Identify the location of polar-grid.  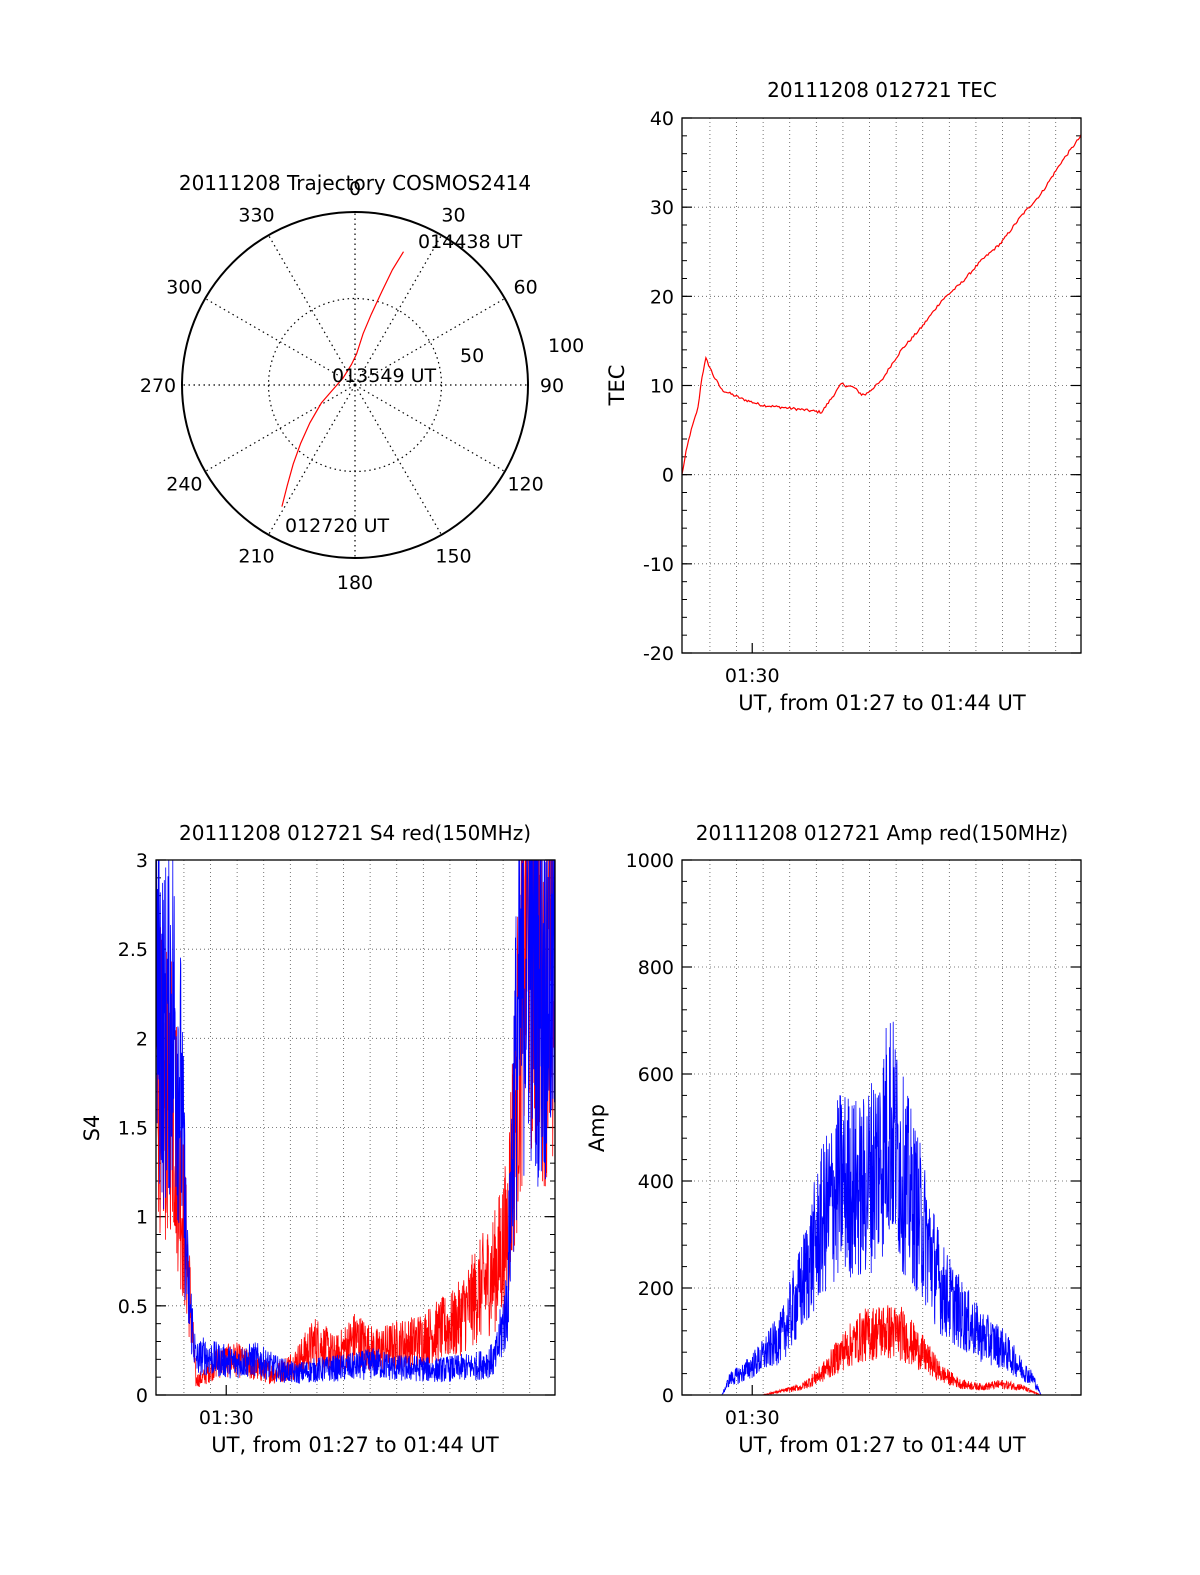
(355, 385).